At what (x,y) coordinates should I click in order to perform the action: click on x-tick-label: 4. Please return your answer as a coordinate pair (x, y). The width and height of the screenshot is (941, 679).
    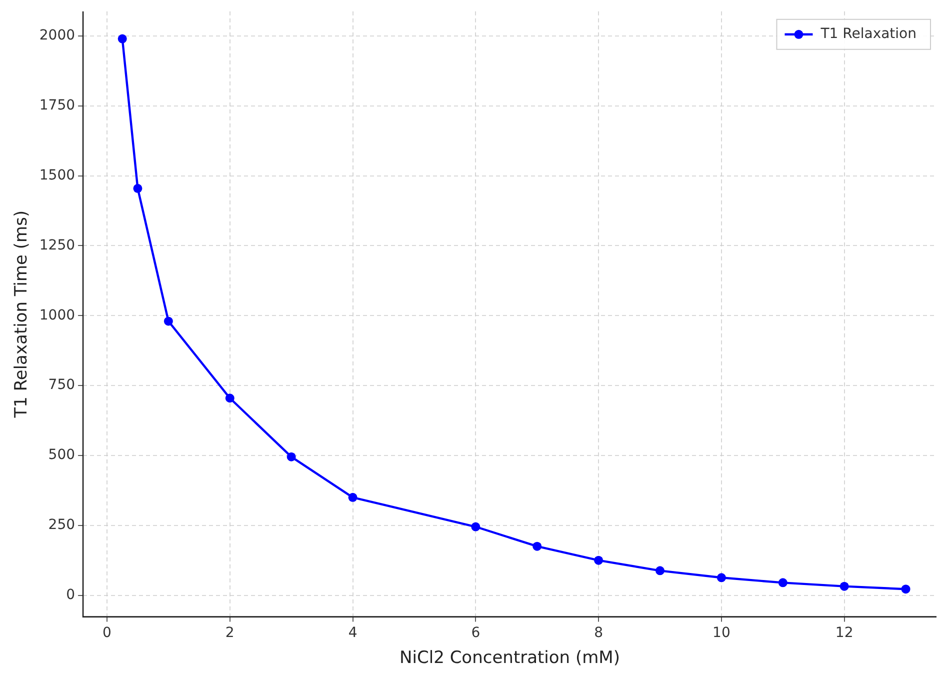
    Looking at the image, I should click on (353, 632).